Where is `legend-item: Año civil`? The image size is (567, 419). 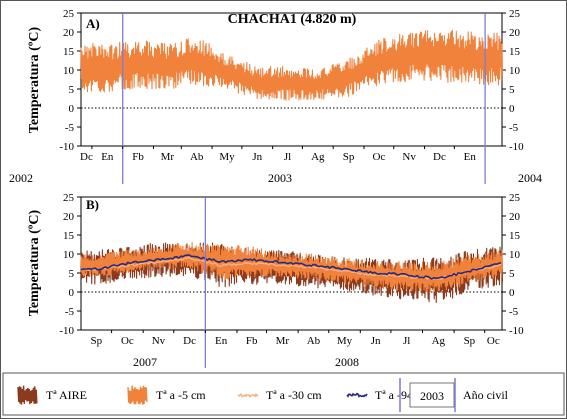 legend-item: Año civil is located at coordinates (481, 395).